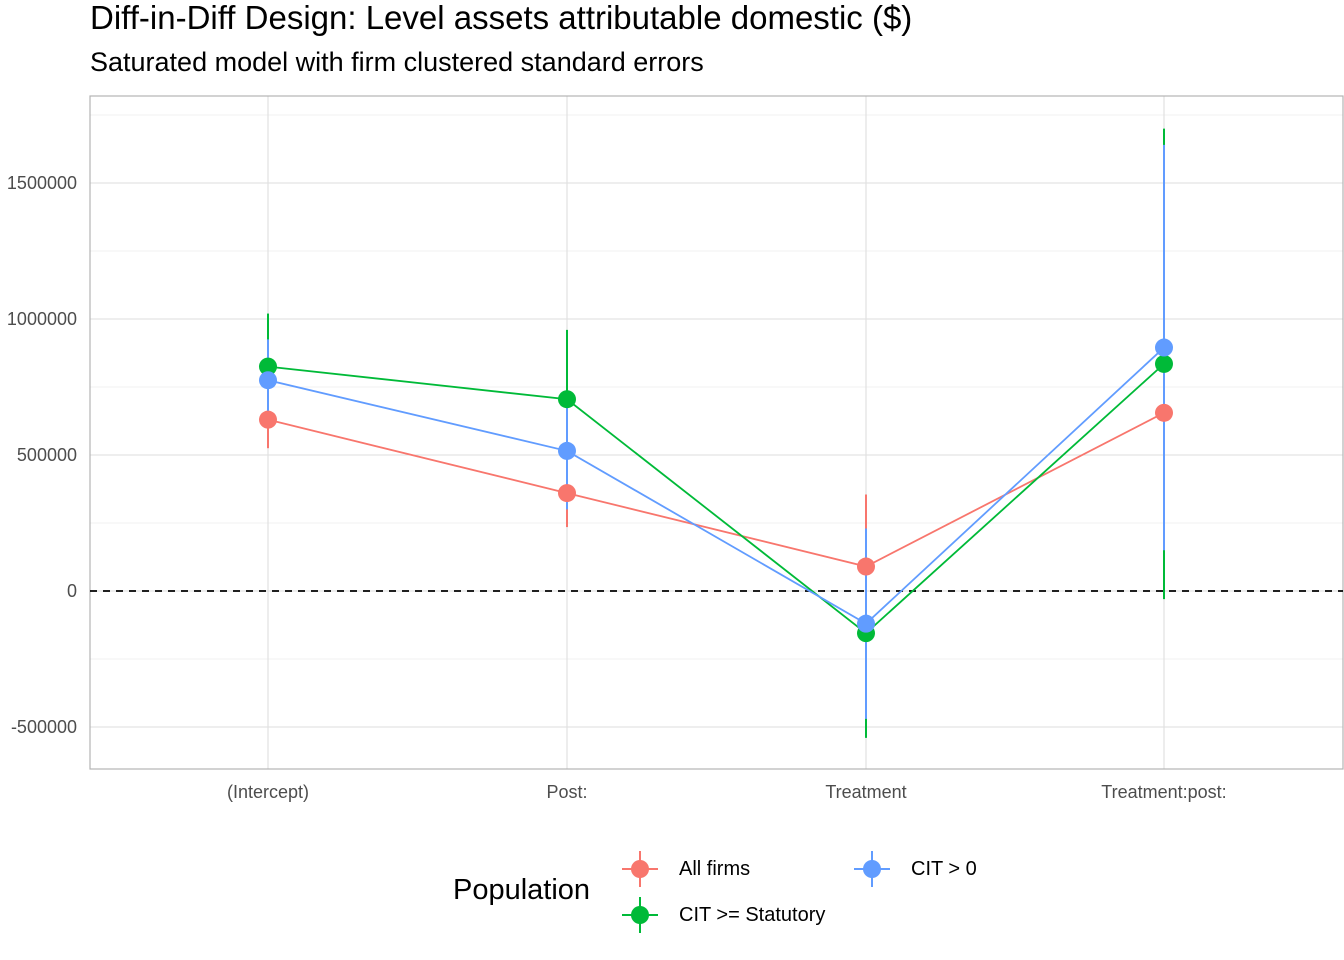 The height and width of the screenshot is (960, 1344). I want to click on legend-key-cit-positive, so click(872, 869).